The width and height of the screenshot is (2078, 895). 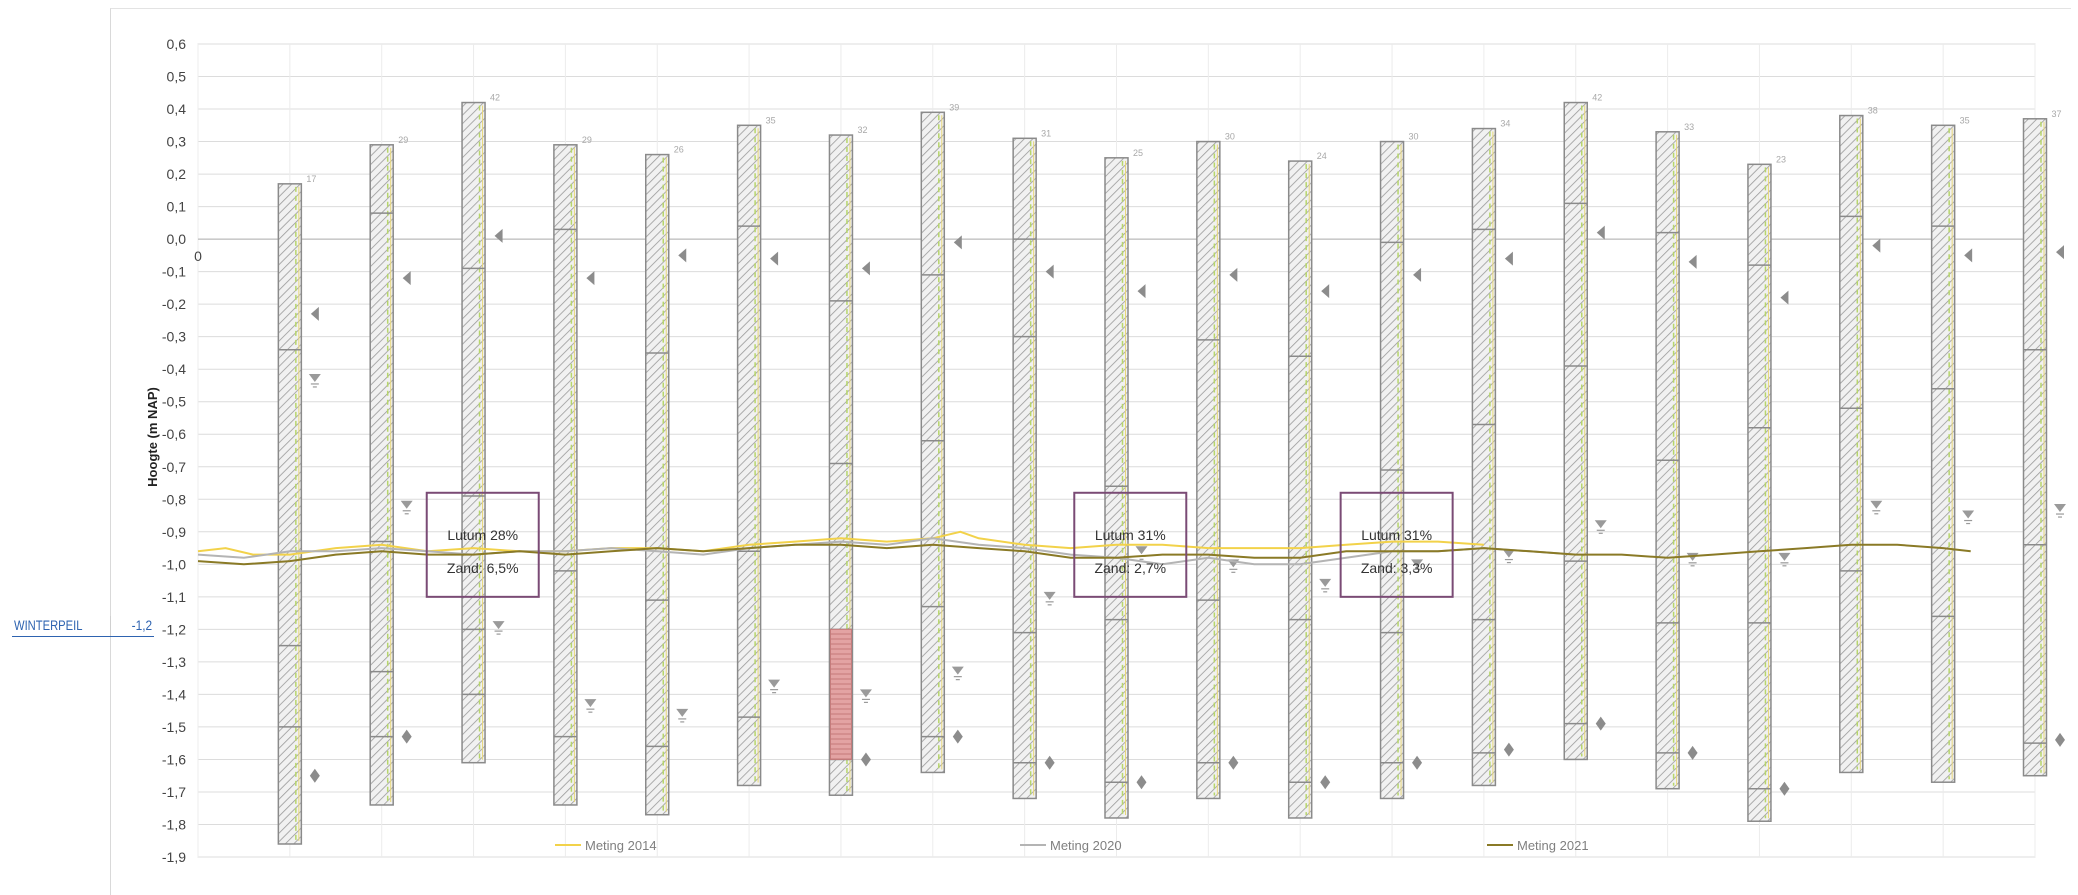 I want to click on boring-column: 25, so click(x=1123, y=483).